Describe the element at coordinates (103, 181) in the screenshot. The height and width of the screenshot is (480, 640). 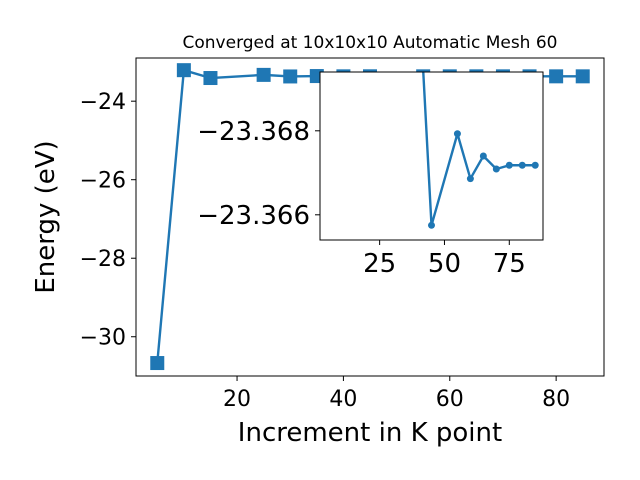
I see `main-y-tick-label: −26` at that location.